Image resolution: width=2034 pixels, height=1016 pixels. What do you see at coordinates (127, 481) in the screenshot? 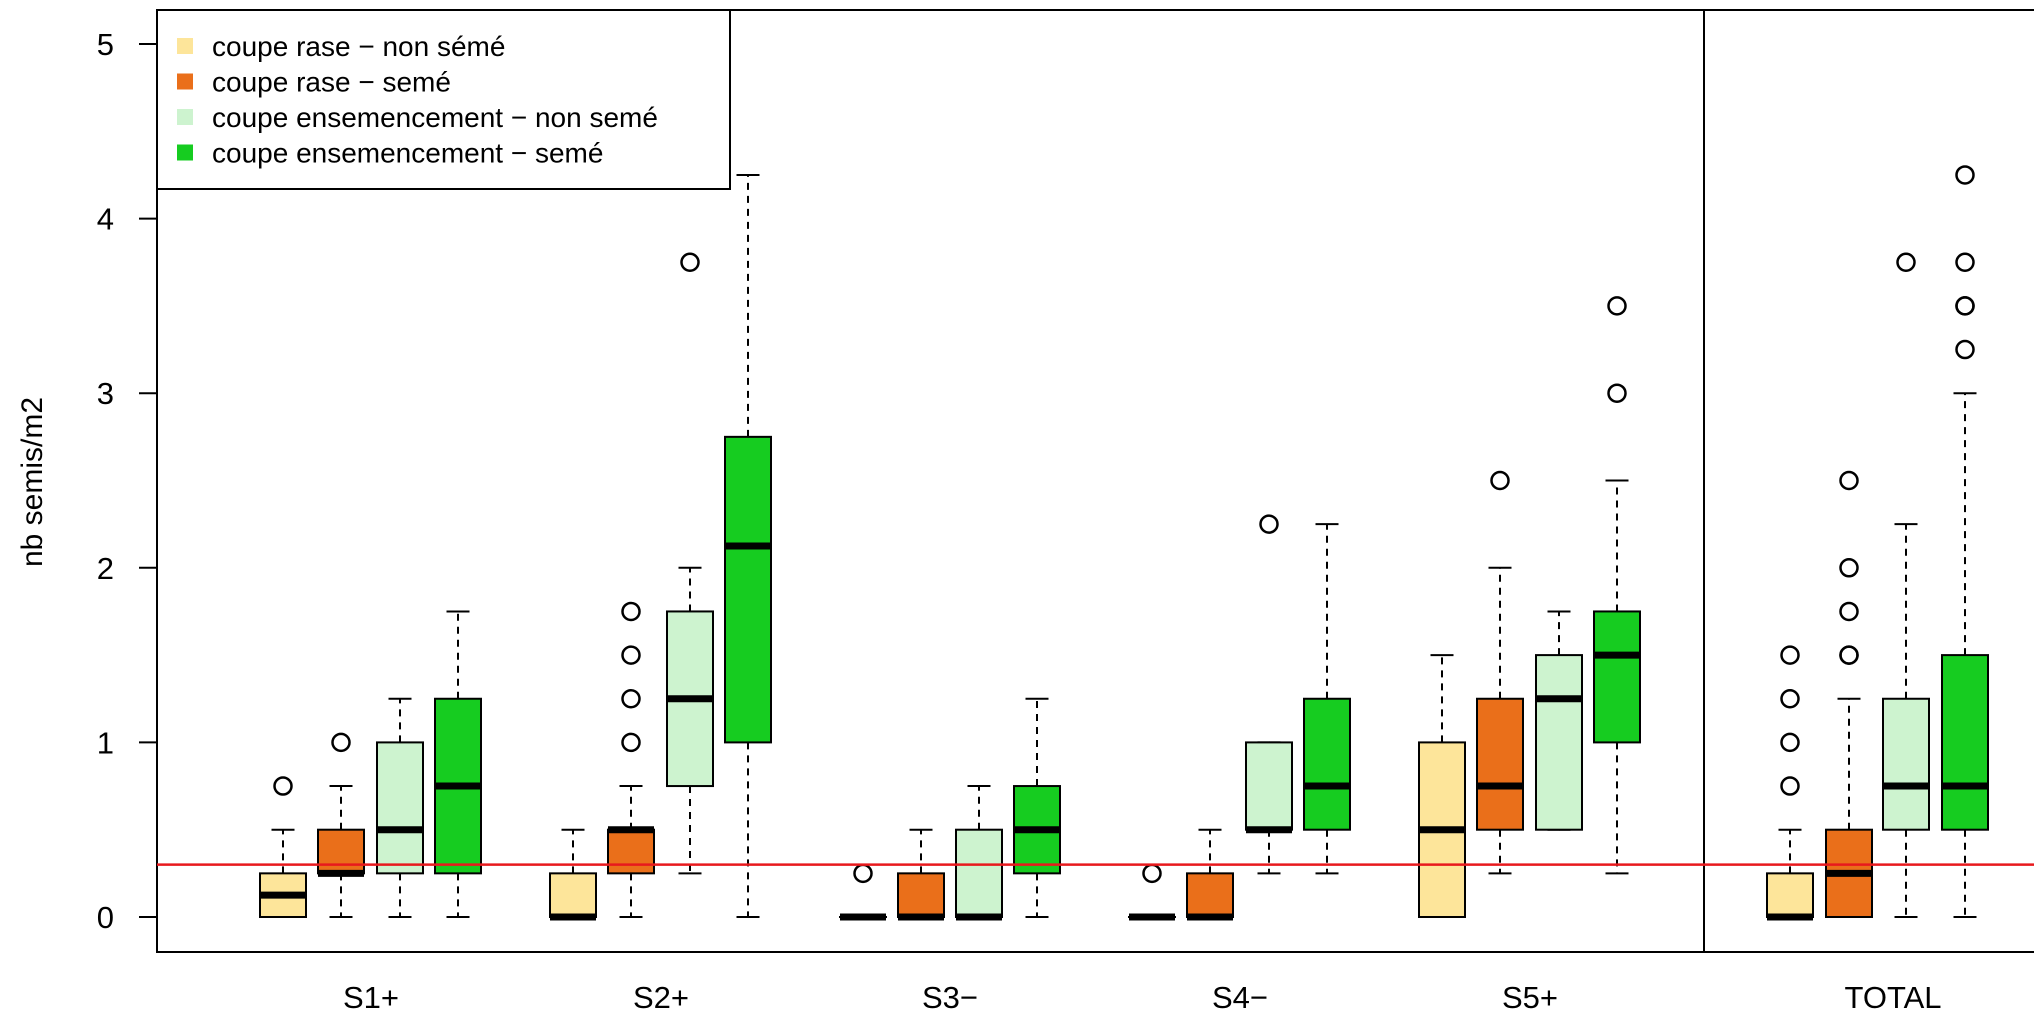
I see `y-axis: 0 1 2 3 4 5` at bounding box center [127, 481].